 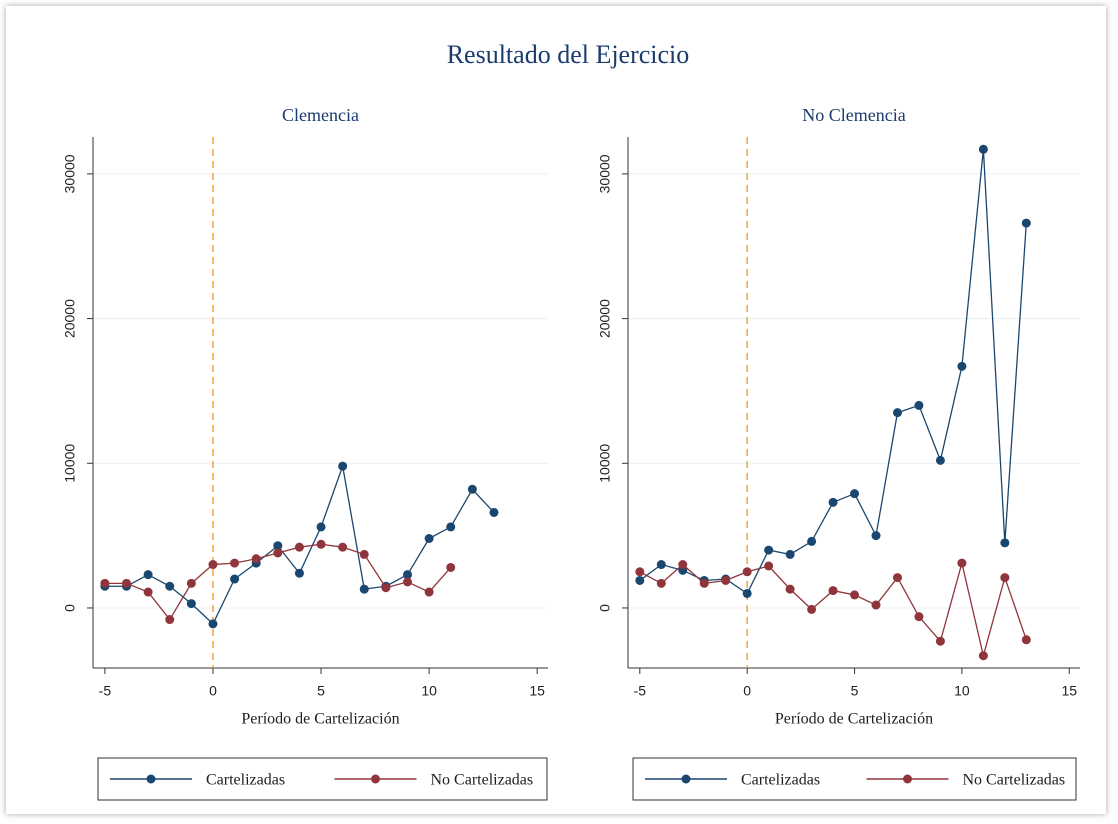 I want to click on panel-title: Clemencia, so click(x=320, y=115).